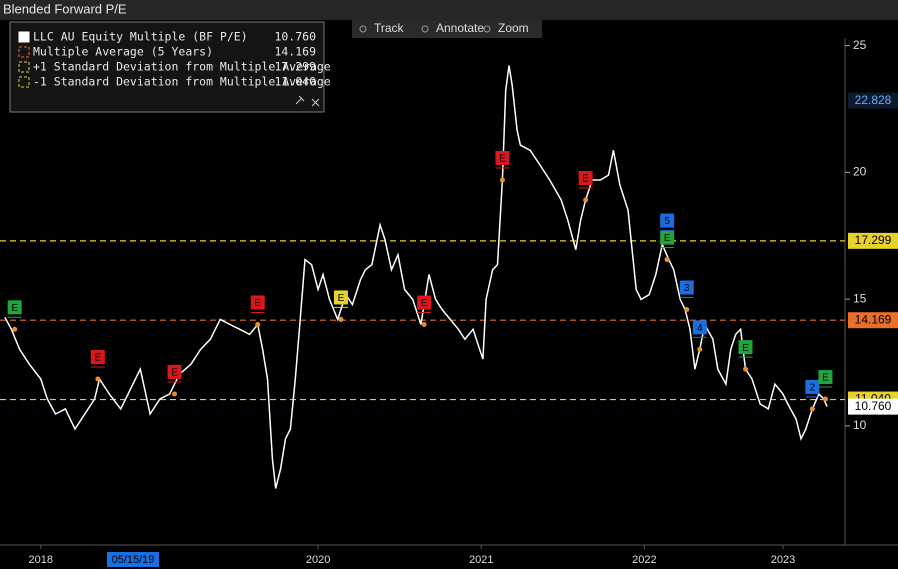 The width and height of the screenshot is (898, 569). Describe the element at coordinates (41, 560) in the screenshot. I see `x-tick-label: 2018` at that location.